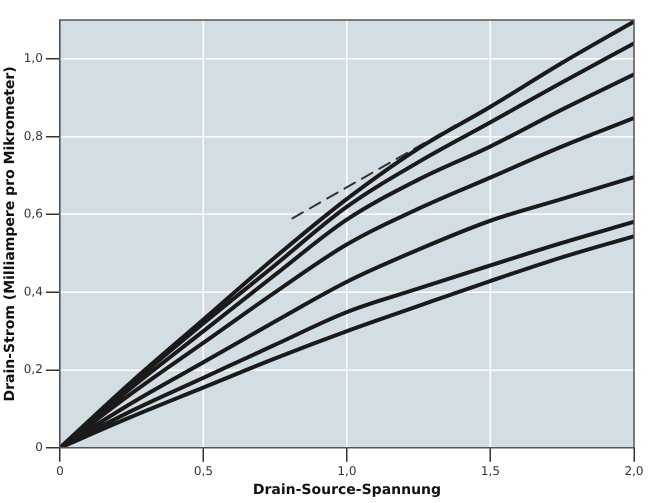 This screenshot has width=648, height=503. I want to click on y-tick-label: 0, so click(39, 447).